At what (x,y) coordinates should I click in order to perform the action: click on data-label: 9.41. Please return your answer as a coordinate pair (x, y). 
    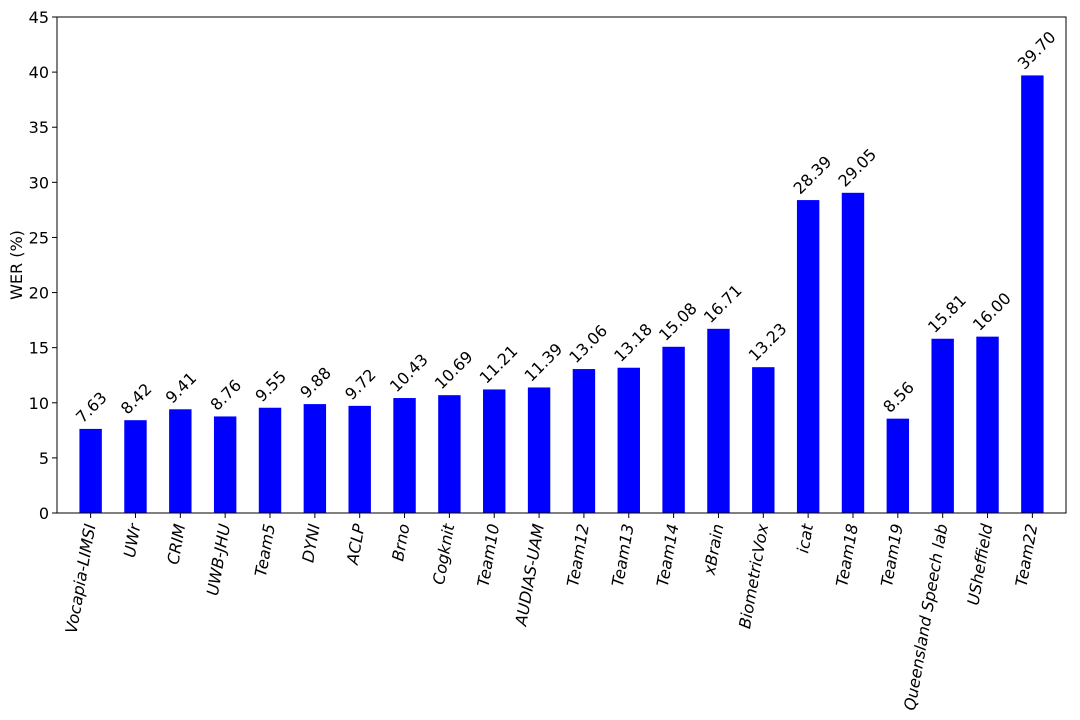
    Looking at the image, I should click on (181, 387).